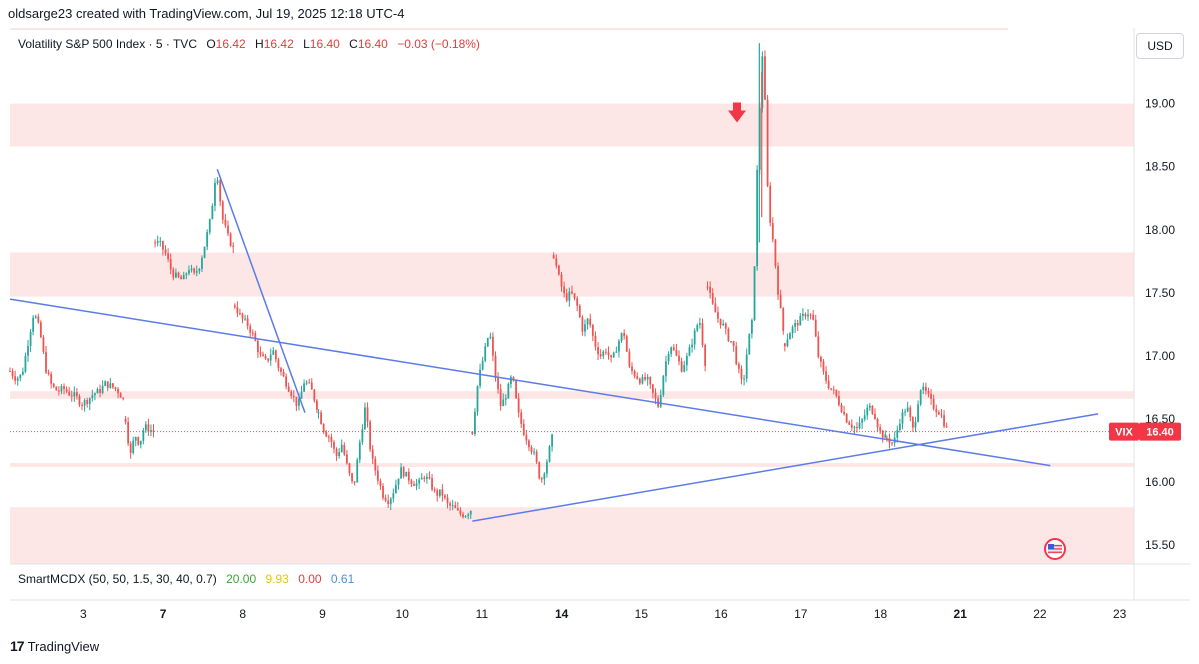 The height and width of the screenshot is (664, 1199). Describe the element at coordinates (1040, 614) in the screenshot. I see `x-tick-label: 22` at that location.